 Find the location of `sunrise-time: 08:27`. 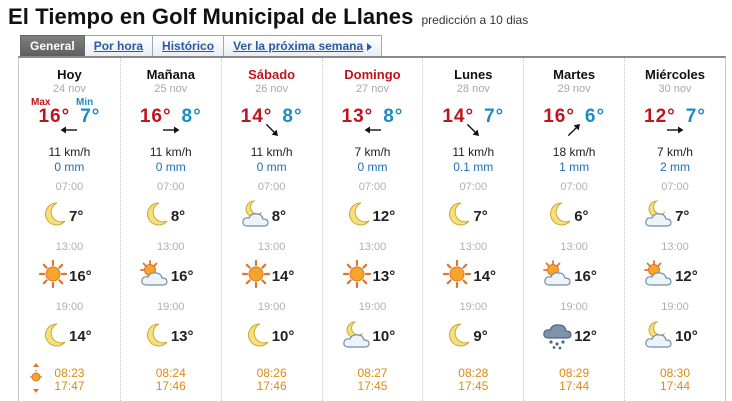

sunrise-time: 08:27 is located at coordinates (372, 373).